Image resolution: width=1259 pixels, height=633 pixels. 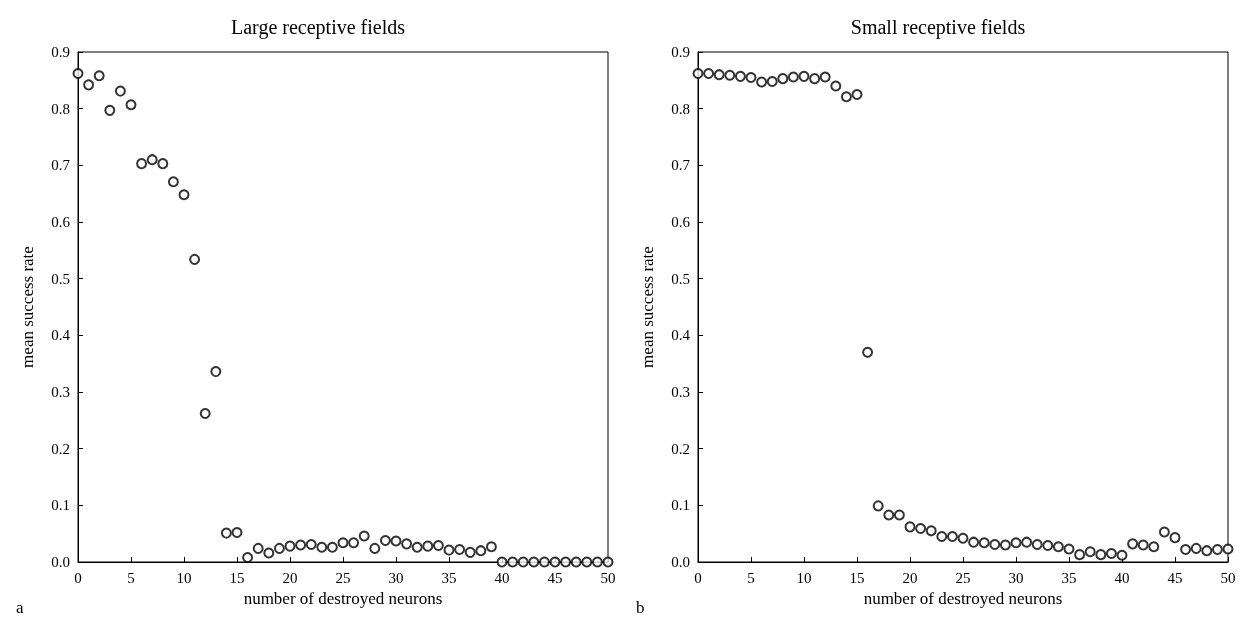 I want to click on text: b, so click(x=640, y=607).